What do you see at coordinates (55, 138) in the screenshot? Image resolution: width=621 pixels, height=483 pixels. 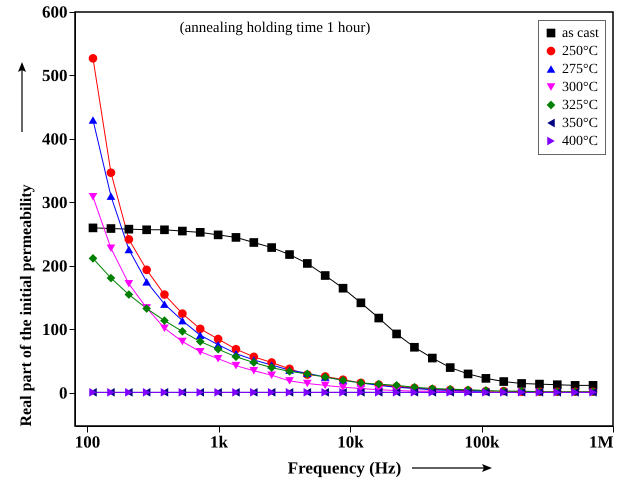 I see `y-tick-label: 400` at bounding box center [55, 138].